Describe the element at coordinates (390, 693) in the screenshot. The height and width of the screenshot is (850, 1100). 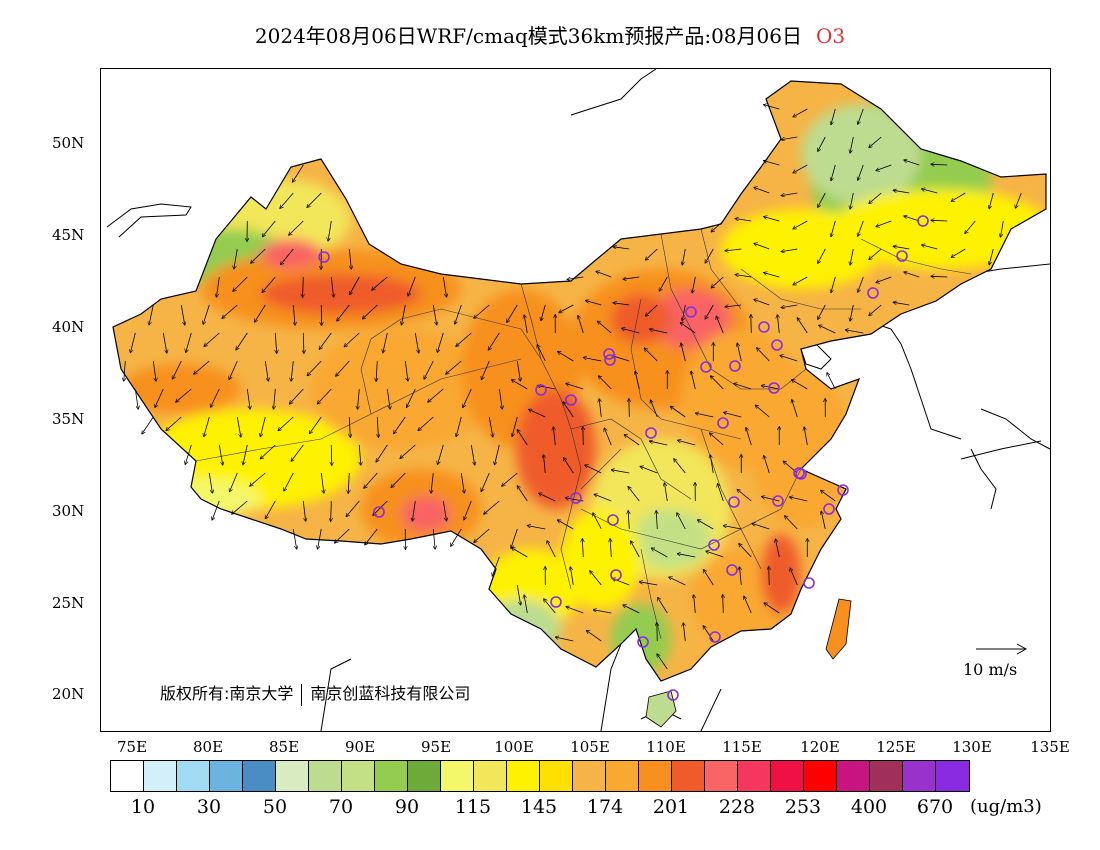
I see `copyright-company: 南京创蓝科技有限公司` at that location.